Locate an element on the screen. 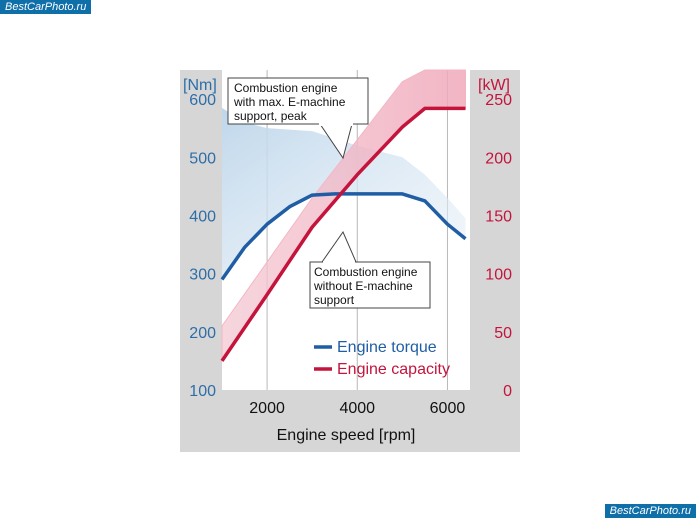 Image resolution: width=696 pixels, height=522 pixels. legend-label: Engine capacity is located at coordinates (393, 369).